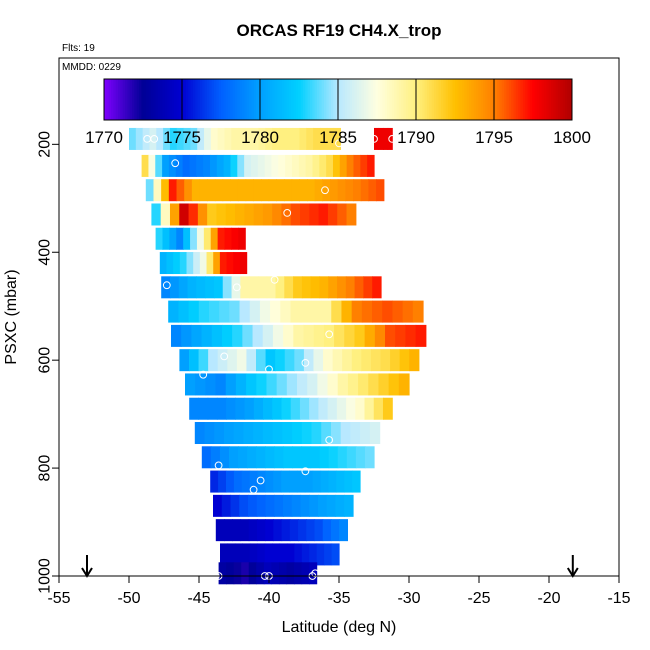 The width and height of the screenshot is (650, 650). Describe the element at coordinates (268, 598) in the screenshot. I see `x-tick-label: -40` at that location.